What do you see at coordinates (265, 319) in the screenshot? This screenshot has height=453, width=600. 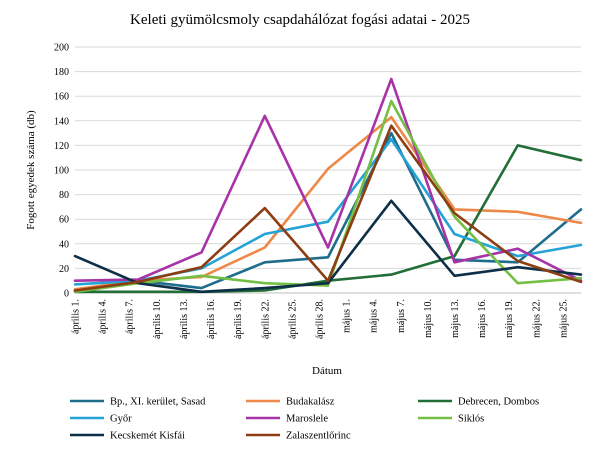 I see `x-tick-label: április 22.` at bounding box center [265, 319].